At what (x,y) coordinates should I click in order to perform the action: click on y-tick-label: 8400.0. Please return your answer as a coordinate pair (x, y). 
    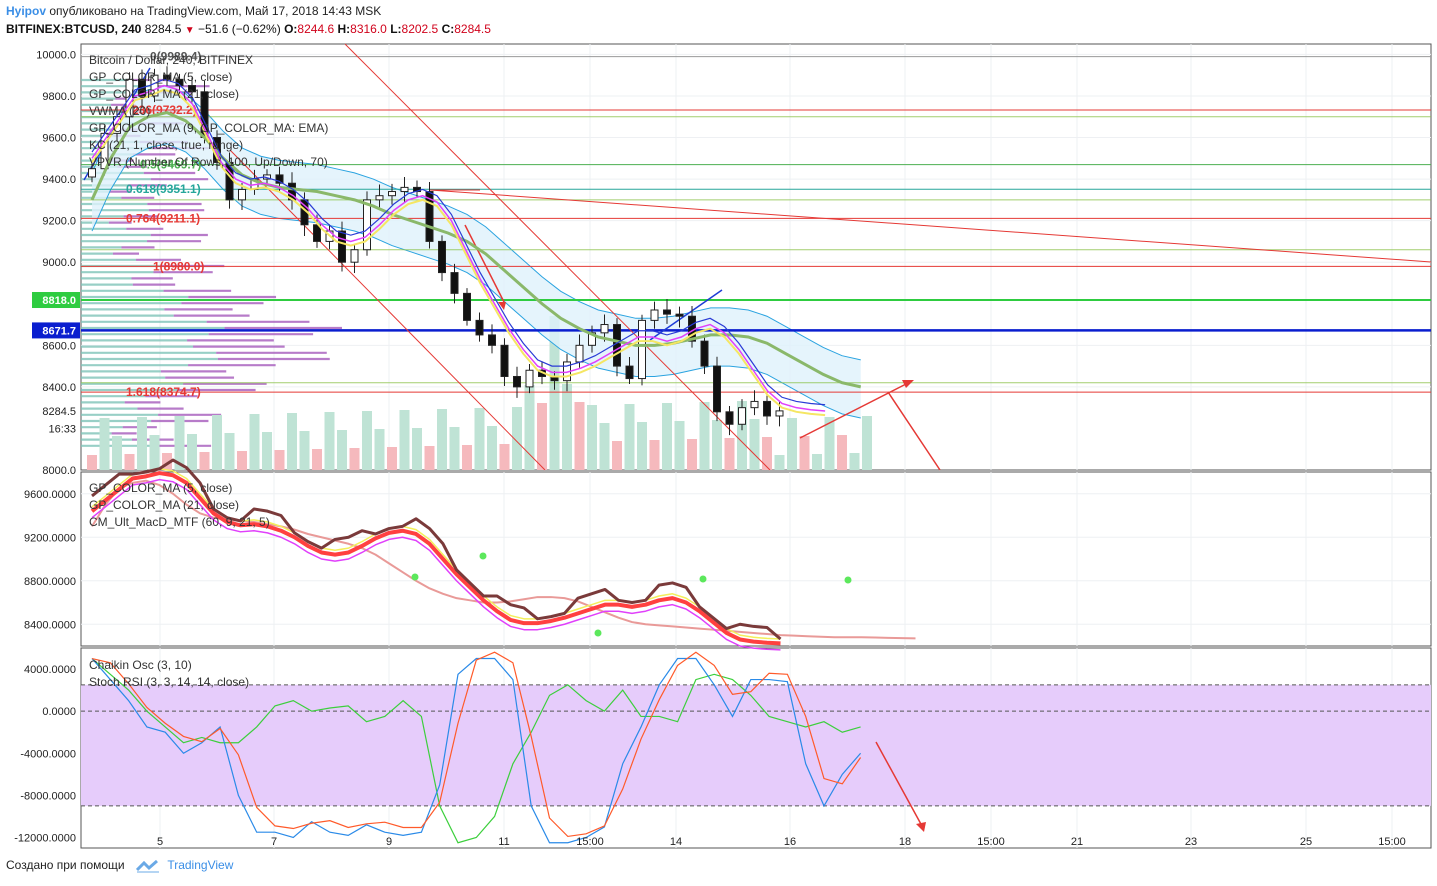
    Looking at the image, I should click on (59, 388).